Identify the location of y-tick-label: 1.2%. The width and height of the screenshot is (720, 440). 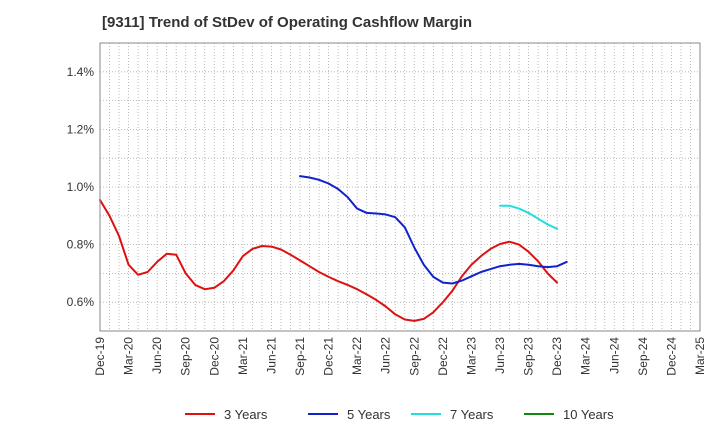
(81, 129).